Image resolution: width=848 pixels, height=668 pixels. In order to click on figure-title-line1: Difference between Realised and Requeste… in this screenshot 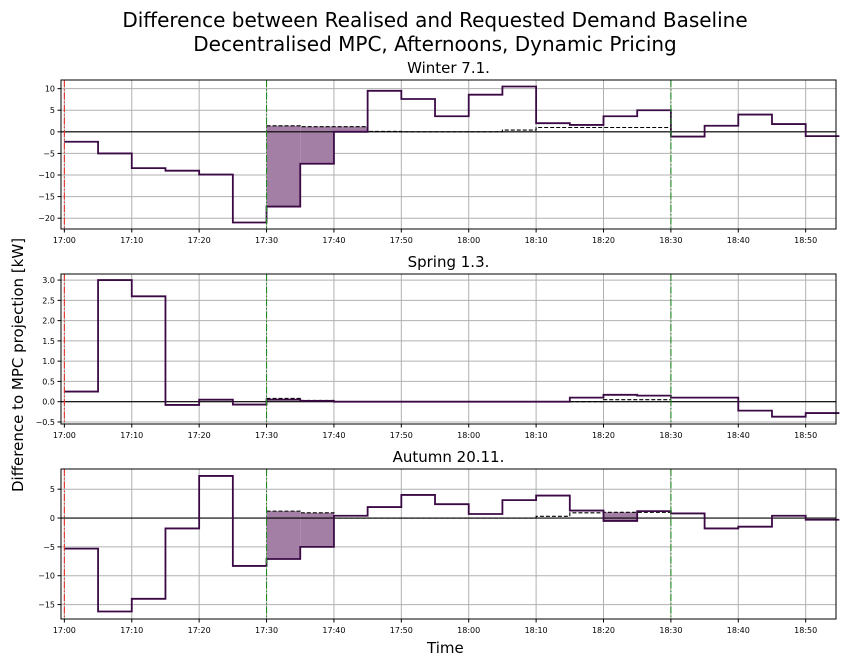, I will do `click(435, 20)`.